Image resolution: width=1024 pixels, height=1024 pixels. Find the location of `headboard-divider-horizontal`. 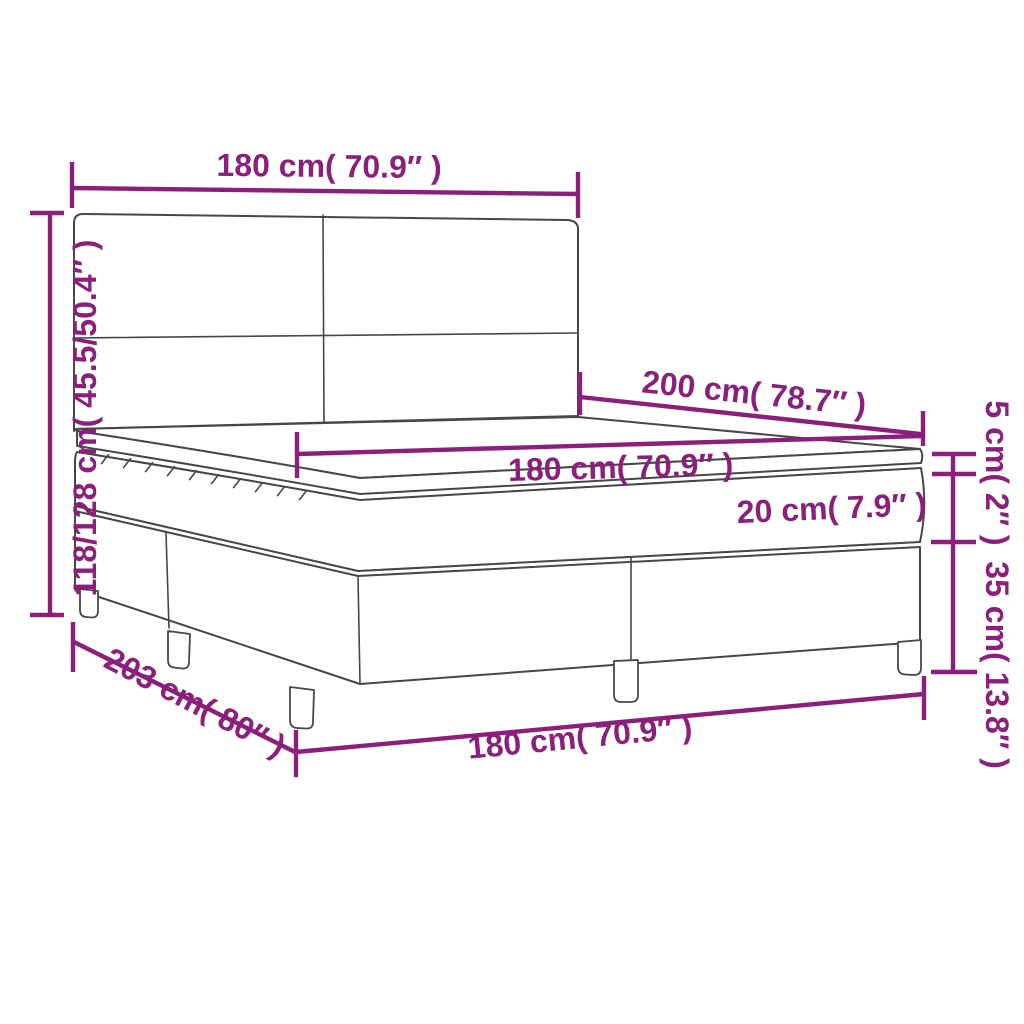

headboard-divider-horizontal is located at coordinates (326, 335).